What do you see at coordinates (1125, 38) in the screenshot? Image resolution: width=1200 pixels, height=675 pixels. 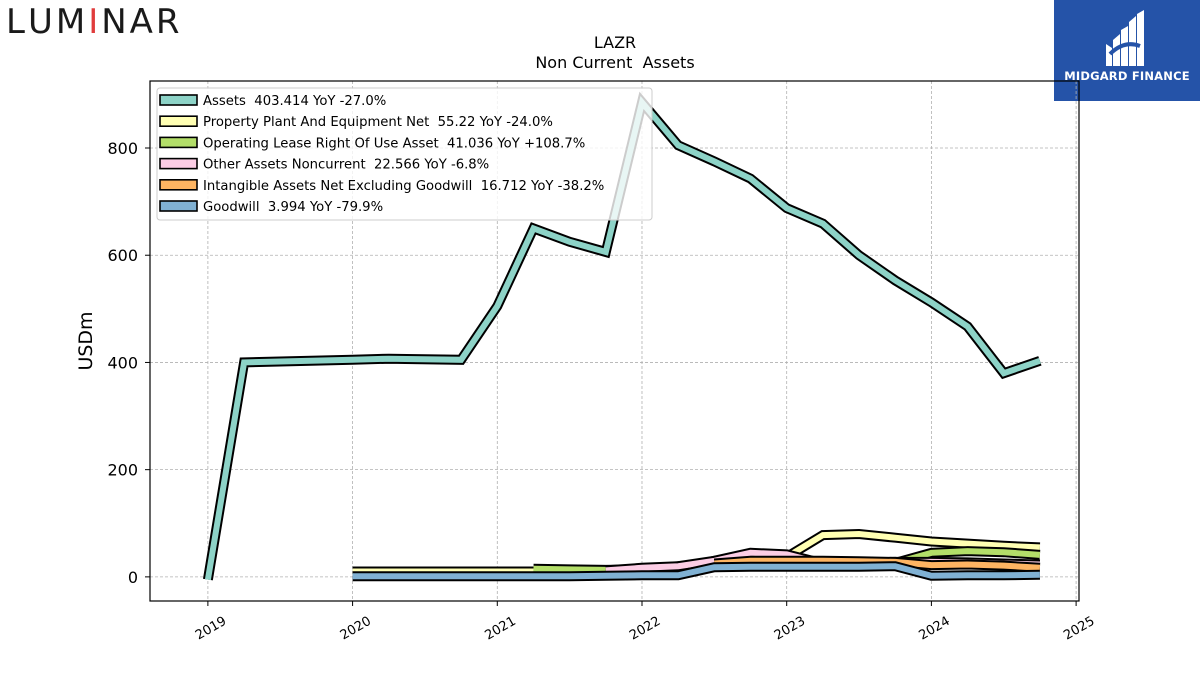 I see `midgard-logo-icon` at bounding box center [1125, 38].